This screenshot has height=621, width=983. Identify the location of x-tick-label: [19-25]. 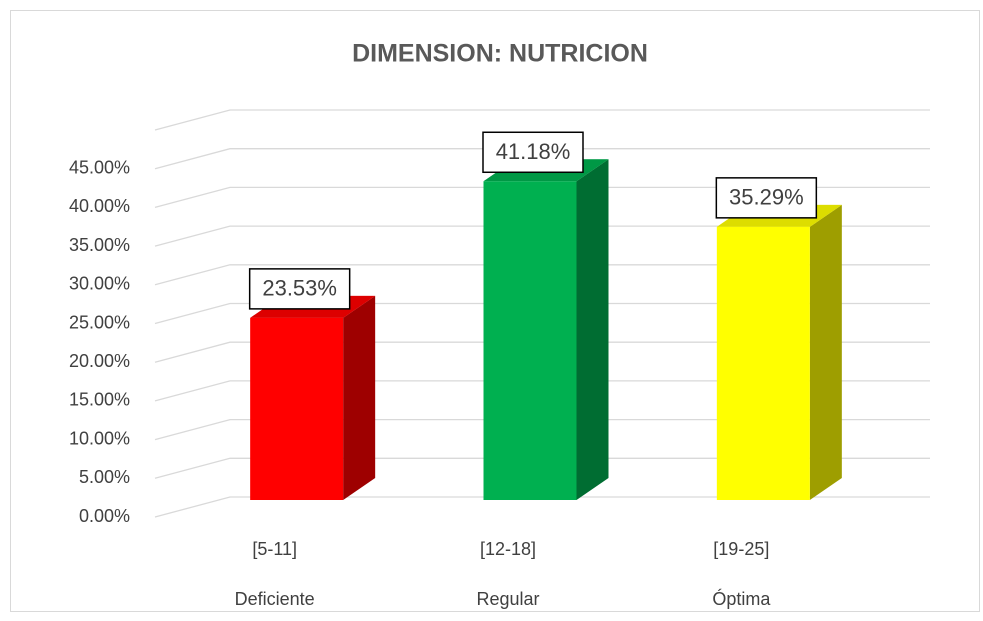
(741, 549).